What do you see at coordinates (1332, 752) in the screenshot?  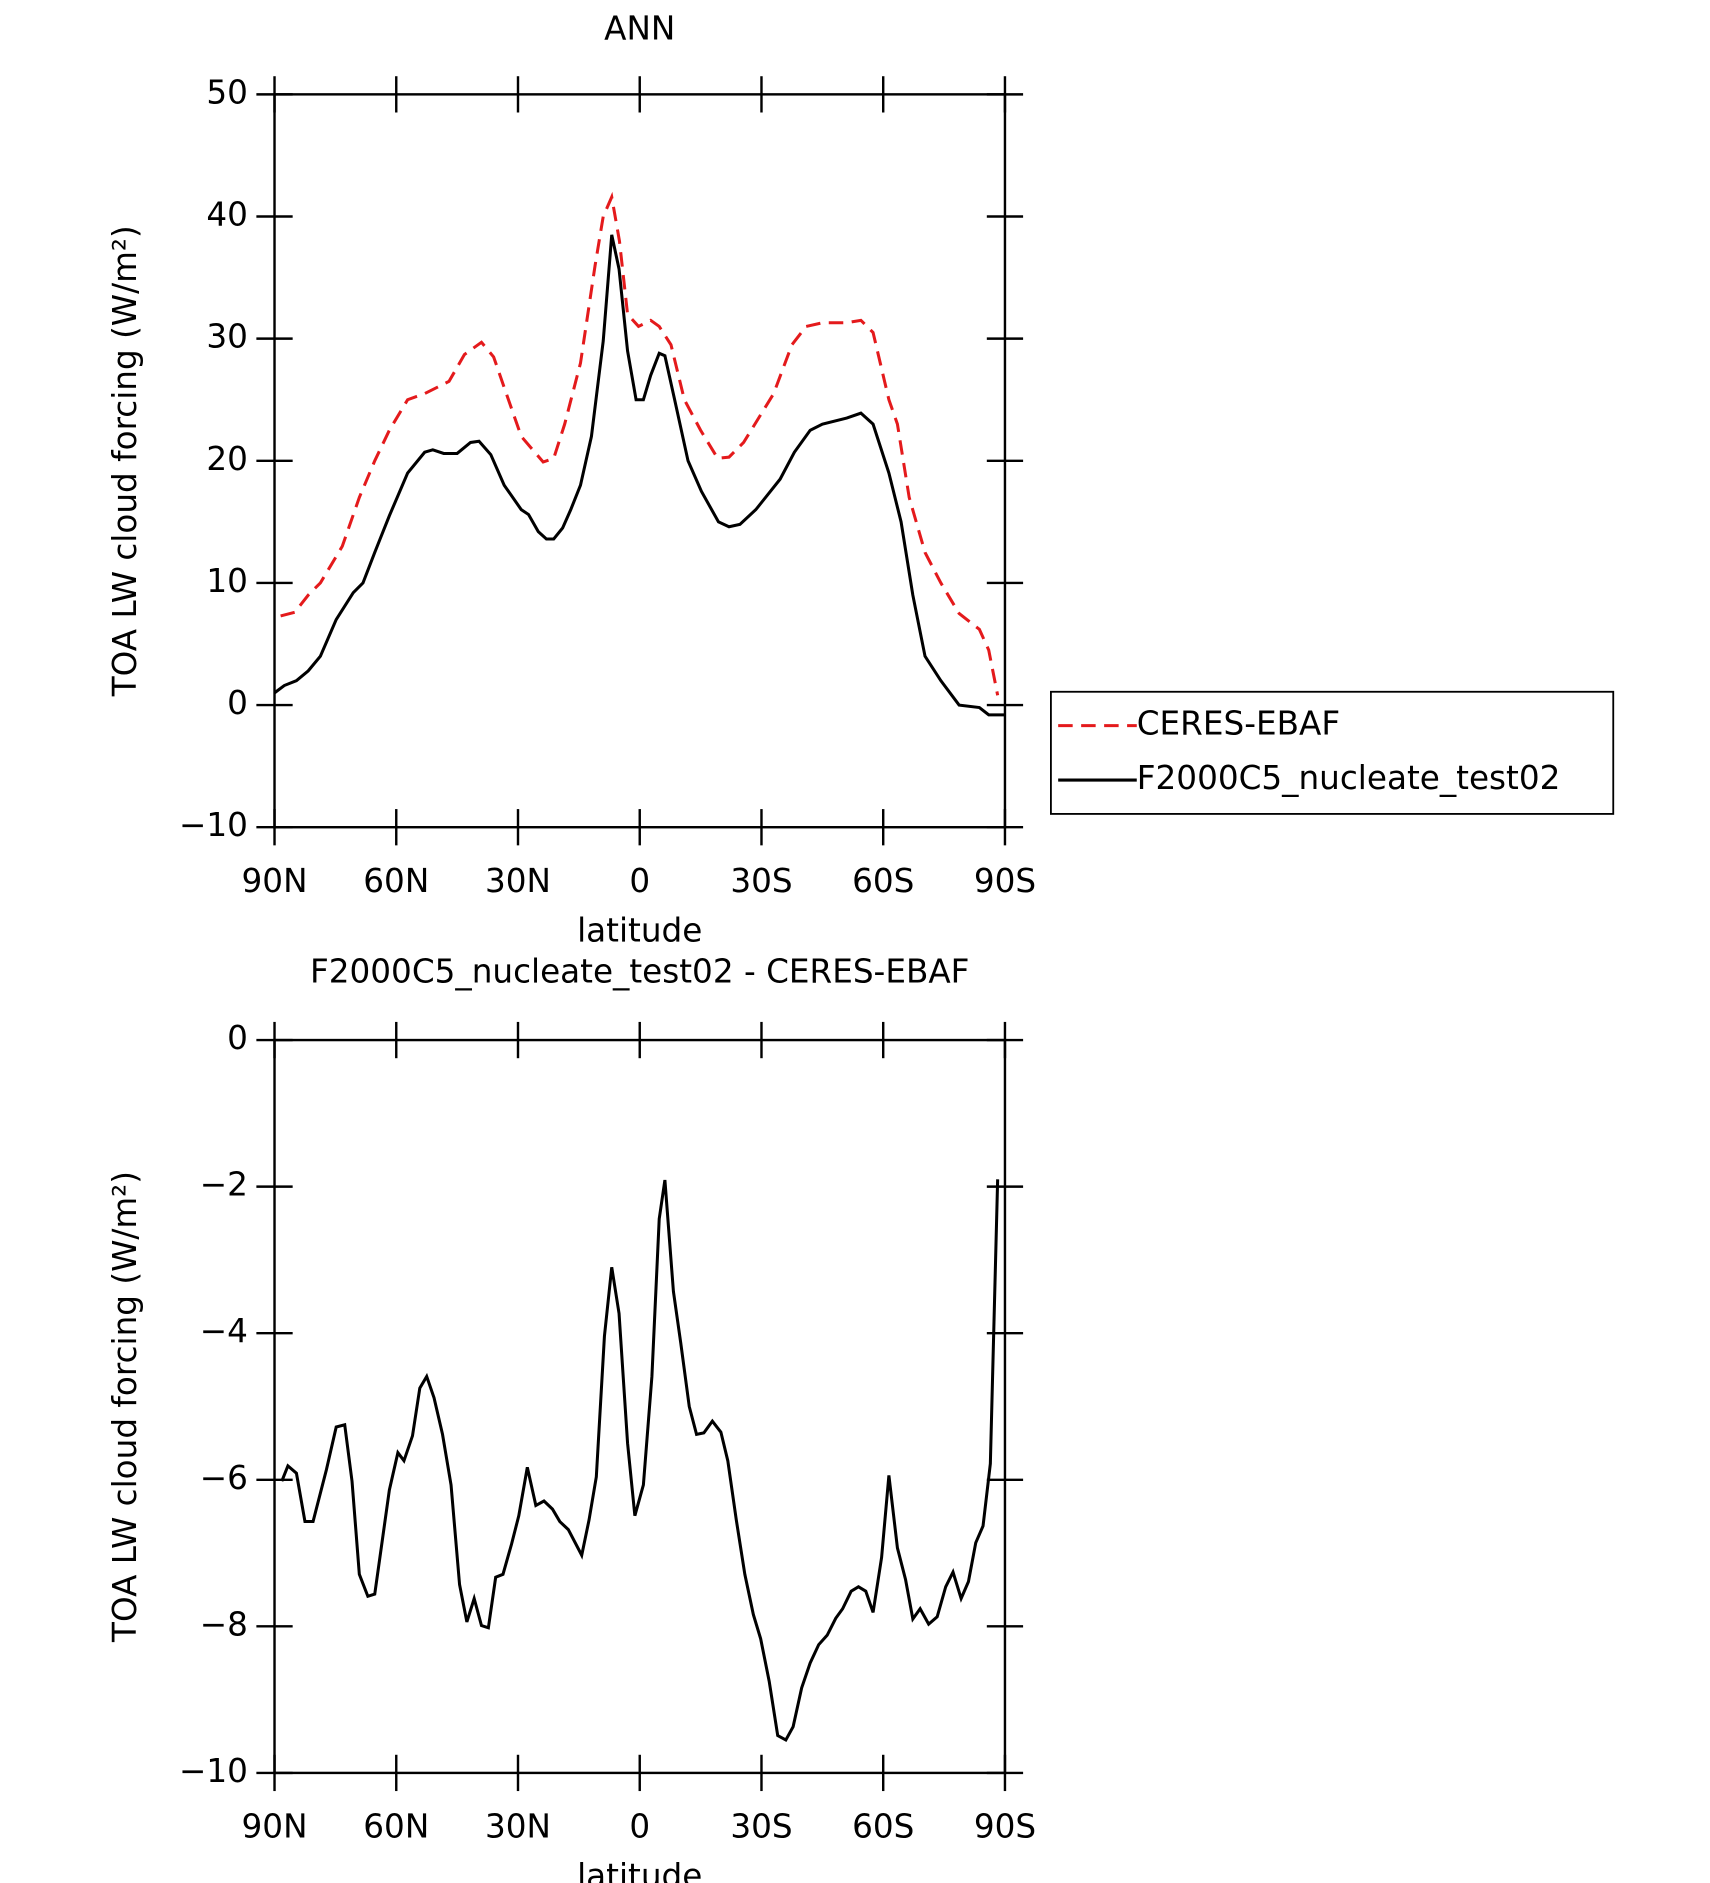 I see `legend-box` at bounding box center [1332, 752].